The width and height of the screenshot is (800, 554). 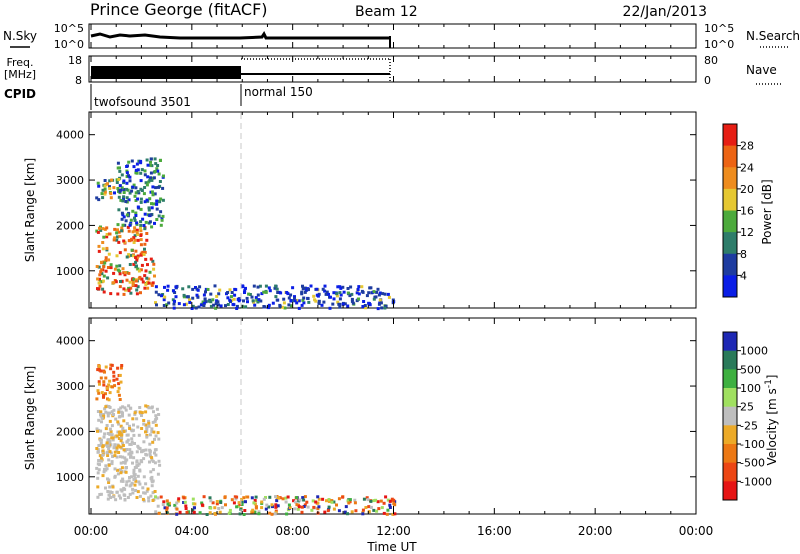 What do you see at coordinates (20, 94) in the screenshot?
I see `cpid-label: CPID` at bounding box center [20, 94].